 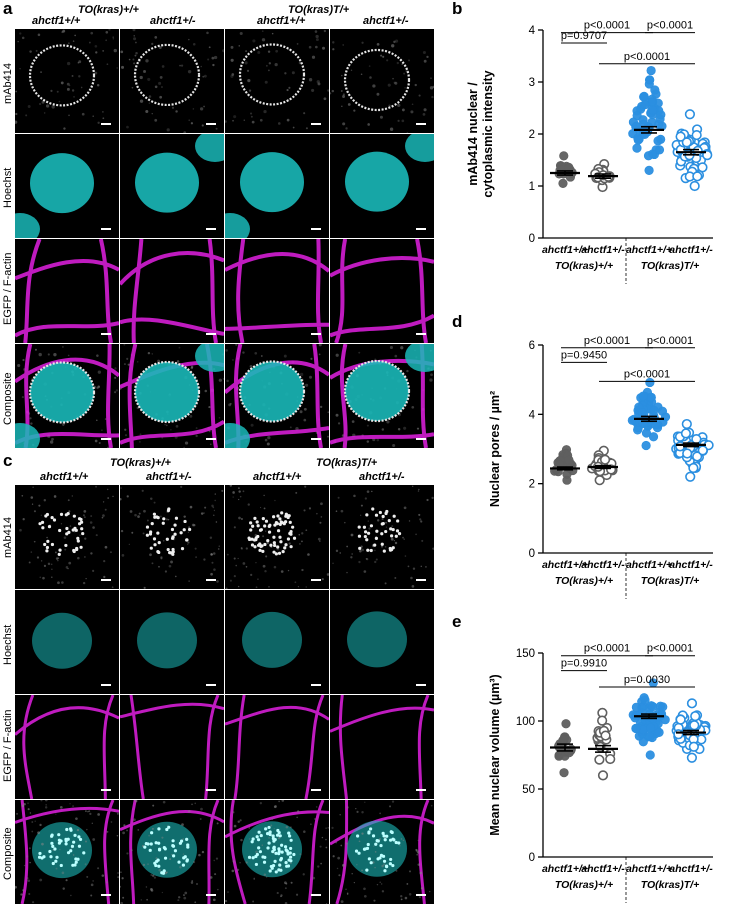 I want to click on panel-b-letter: b, so click(x=457, y=9).